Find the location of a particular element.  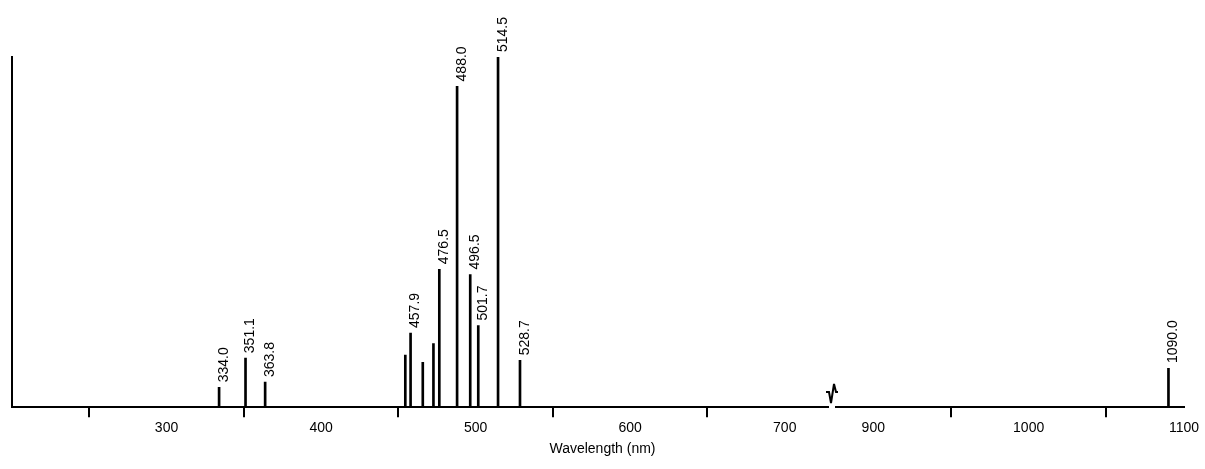

x-tick-label: 700 is located at coordinates (785, 427).